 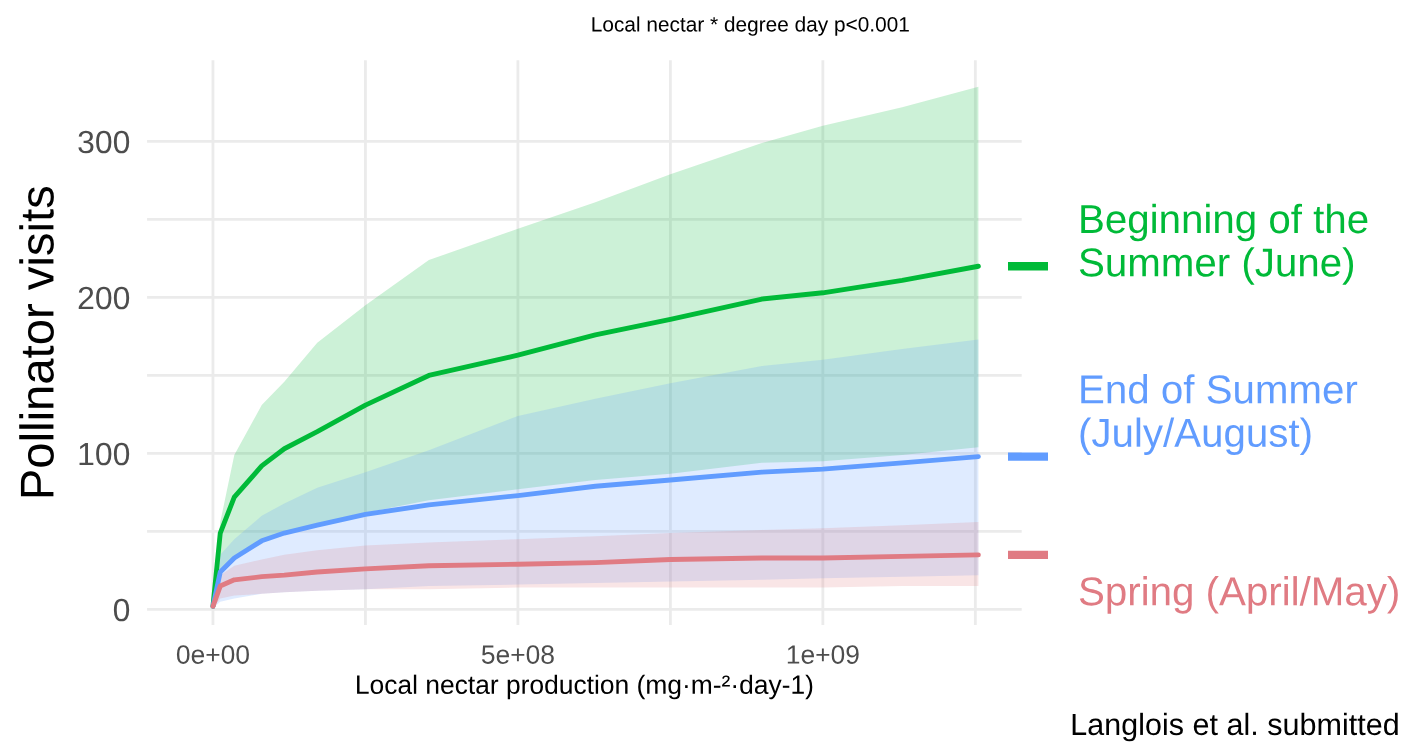 What do you see at coordinates (212, 654) in the screenshot?
I see `x-tick-label: 0e+00` at bounding box center [212, 654].